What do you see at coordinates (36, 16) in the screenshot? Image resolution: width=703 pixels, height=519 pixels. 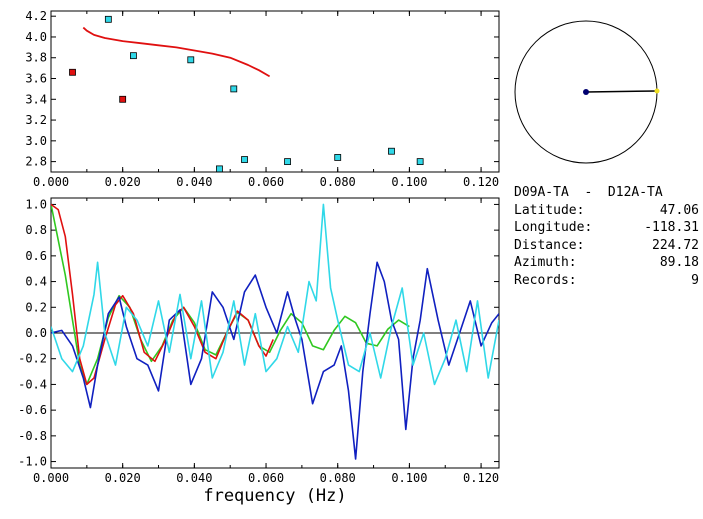 I see `y-tick-label: 4.2` at bounding box center [36, 16].